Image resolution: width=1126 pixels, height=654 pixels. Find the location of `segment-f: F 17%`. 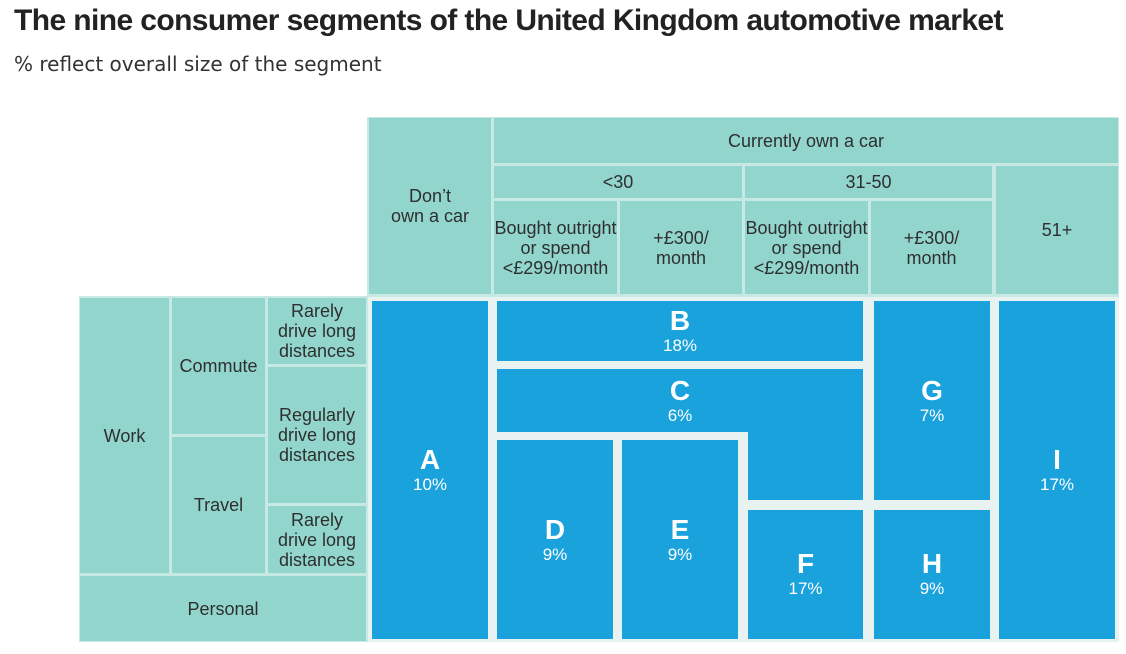

segment-f: F 17% is located at coordinates (805, 574).